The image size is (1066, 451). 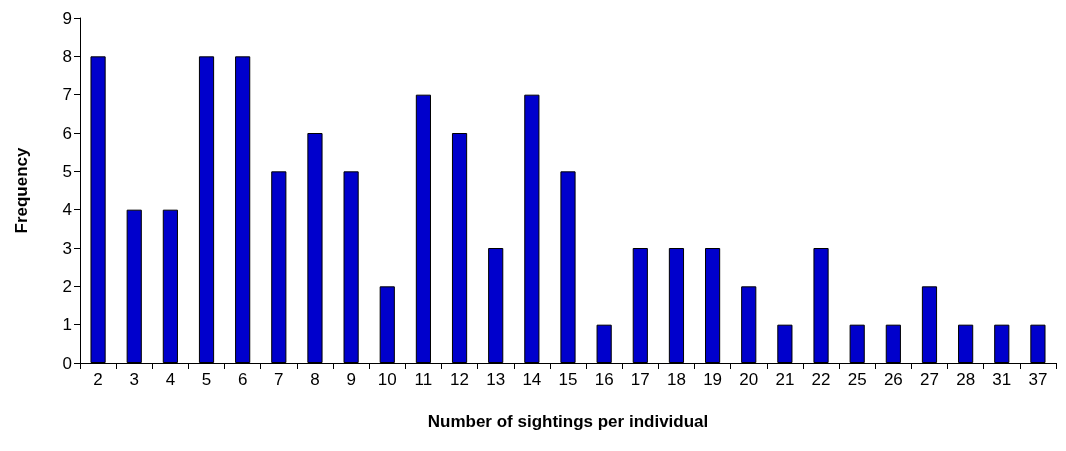 I want to click on x-tick-label: 4, so click(x=170, y=379).